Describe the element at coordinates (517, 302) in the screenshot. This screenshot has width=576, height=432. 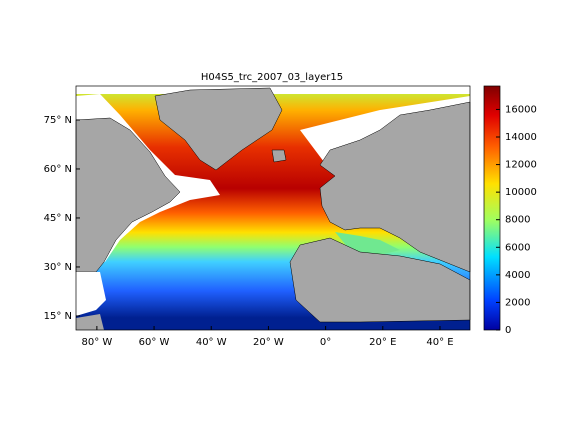
I see `colorbar-tick-label: 2000` at that location.